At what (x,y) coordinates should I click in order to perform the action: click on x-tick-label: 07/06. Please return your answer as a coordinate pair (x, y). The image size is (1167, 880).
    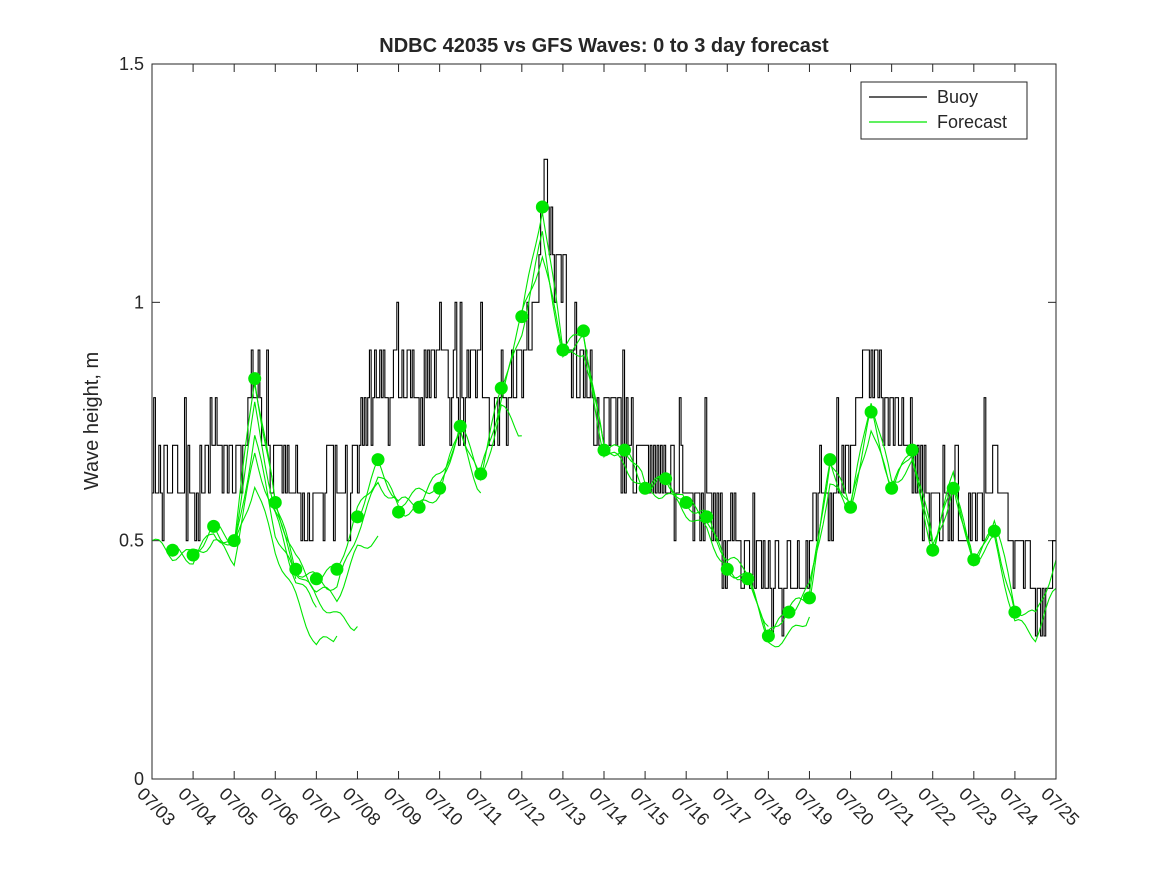
    Looking at the image, I should click on (279, 807).